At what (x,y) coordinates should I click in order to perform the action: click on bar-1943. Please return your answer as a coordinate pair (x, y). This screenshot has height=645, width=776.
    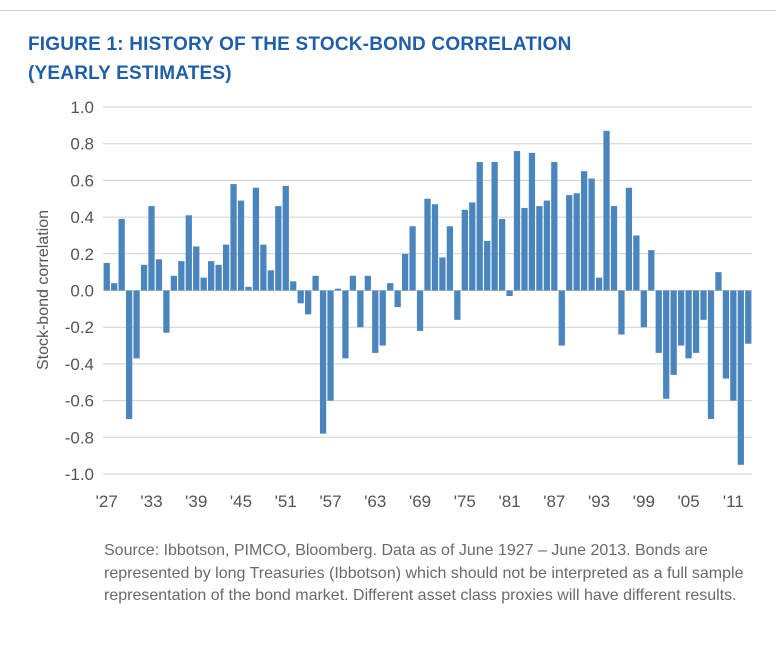
    Looking at the image, I should click on (226, 267).